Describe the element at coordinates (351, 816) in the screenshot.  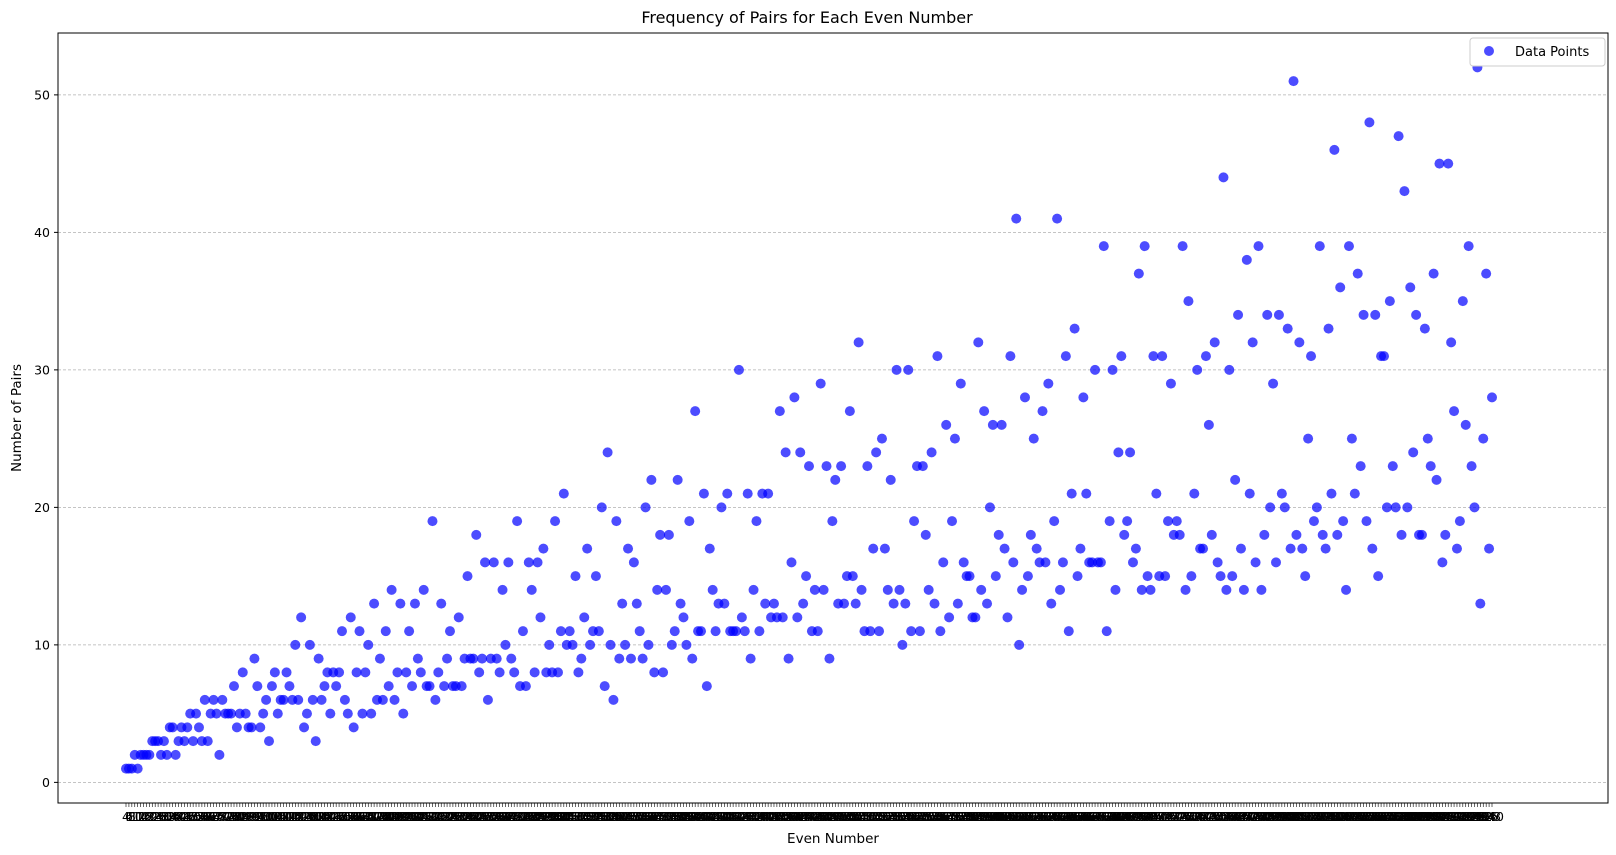
I see `x-tick-label: 158` at that location.